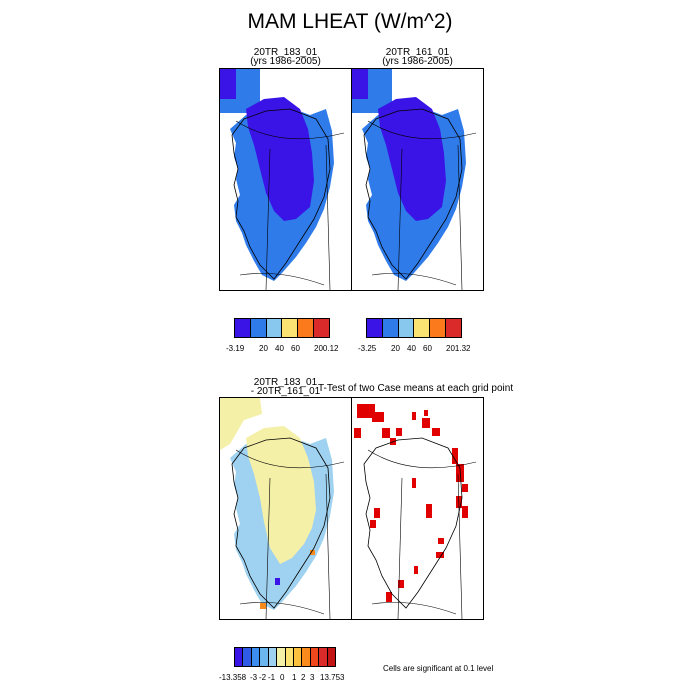  What do you see at coordinates (280, 159) in the screenshot?
I see `map-case1-interior-cells` at bounding box center [280, 159].